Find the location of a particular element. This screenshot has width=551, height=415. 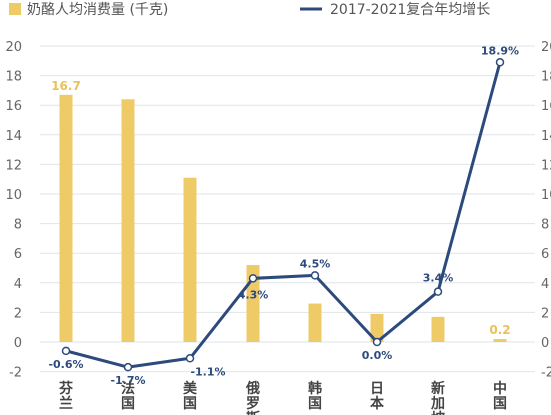

right-tick-label: 6 is located at coordinates (545, 254).